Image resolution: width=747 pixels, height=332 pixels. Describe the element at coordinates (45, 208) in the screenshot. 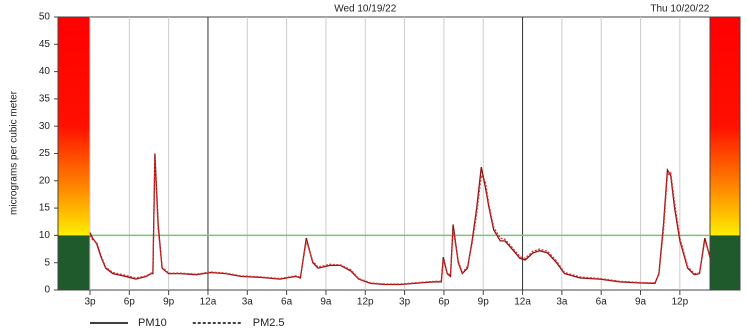

I see `y-tick-label: 15` at that location.